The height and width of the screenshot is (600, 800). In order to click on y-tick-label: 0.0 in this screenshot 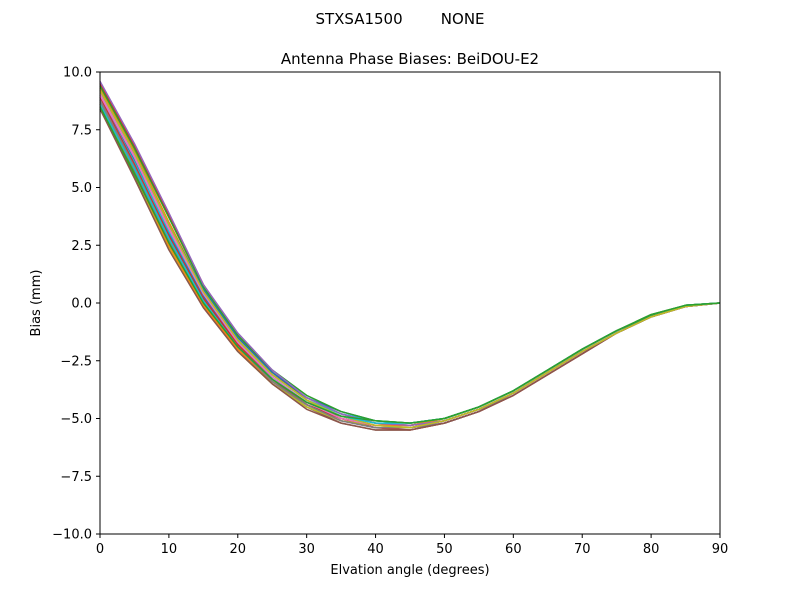, I will do `click(81, 304)`.